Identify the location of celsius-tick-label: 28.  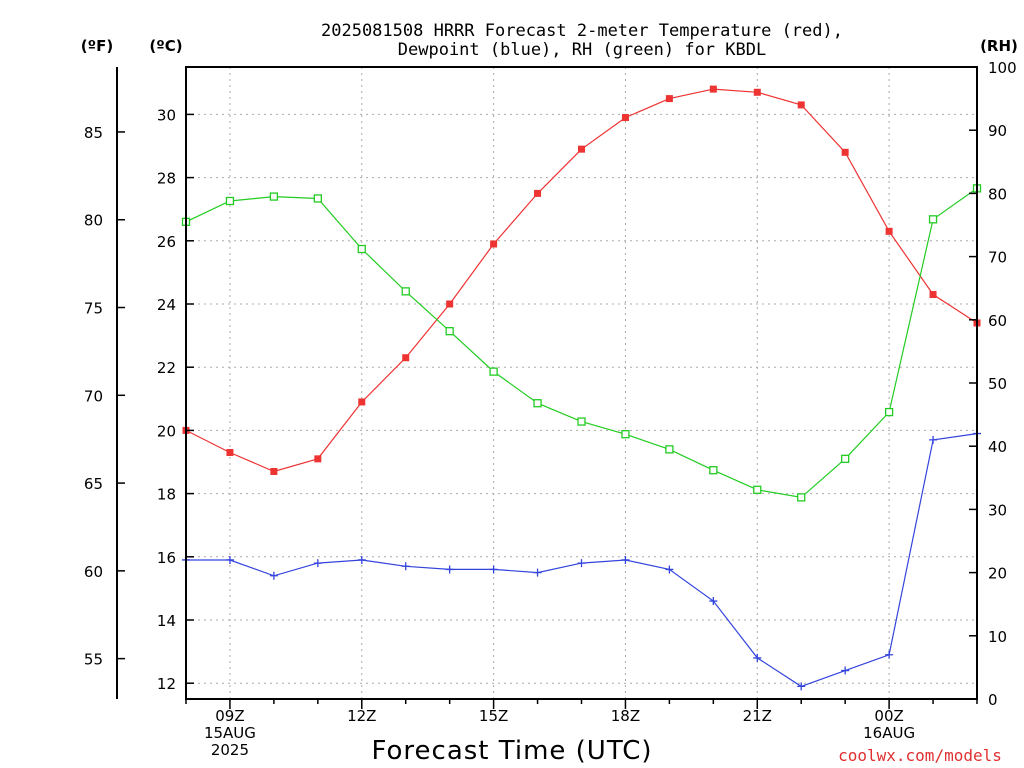
(166, 179).